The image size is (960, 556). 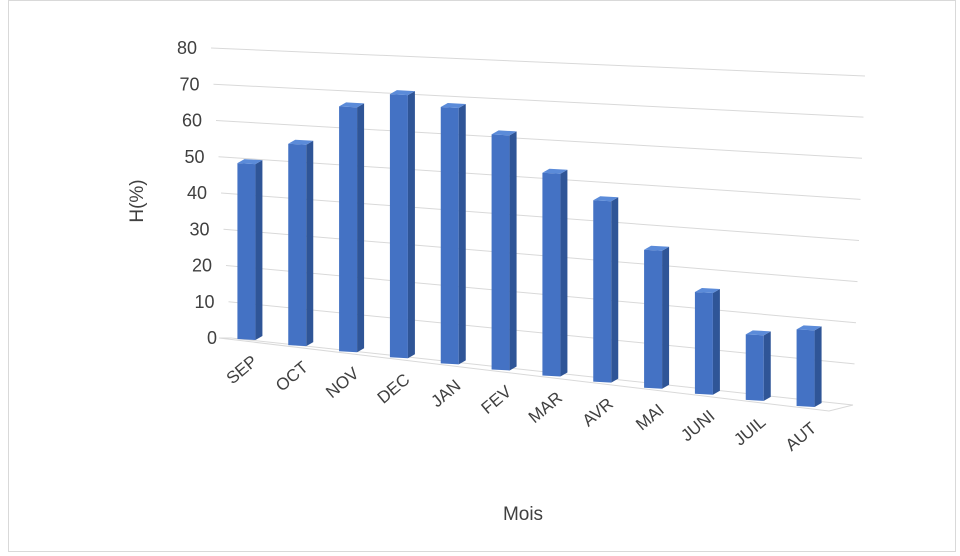 I want to click on y-tick-label: 70, so click(x=189, y=84).